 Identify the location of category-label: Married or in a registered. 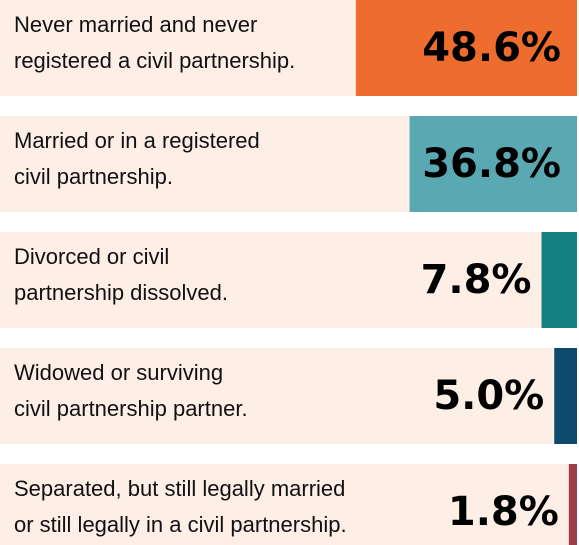
(137, 140).